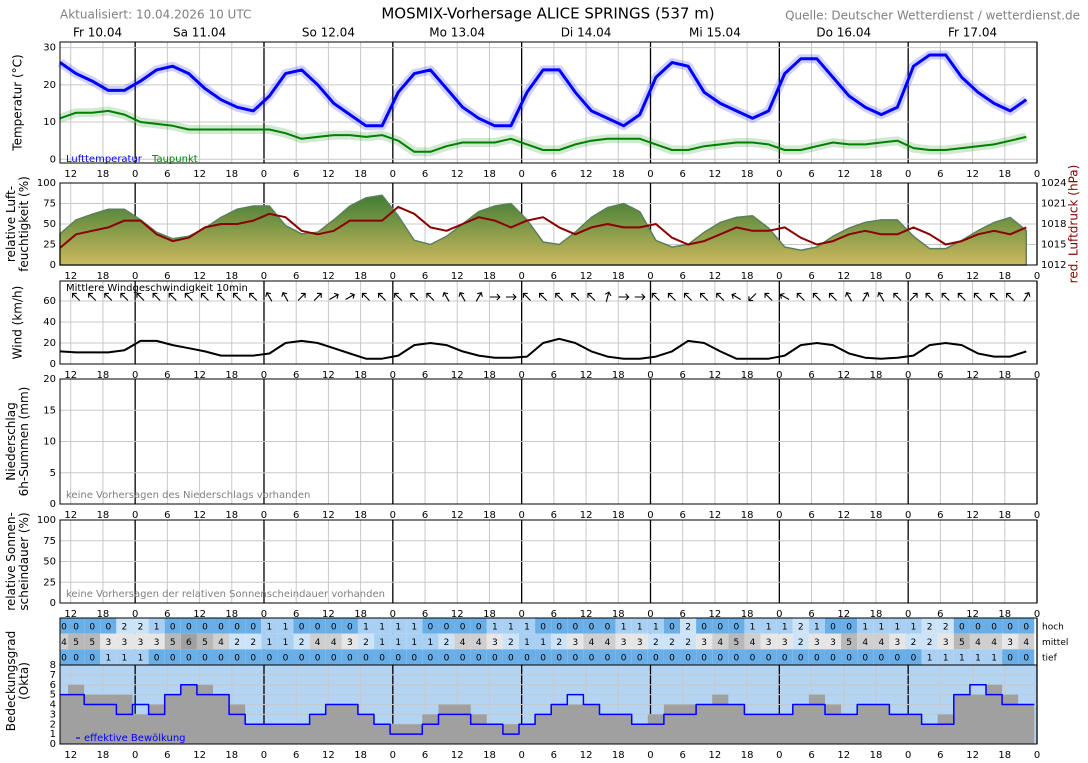 The image size is (1088, 763). What do you see at coordinates (543, 230) in the screenshot?
I see `area` at bounding box center [543, 230].